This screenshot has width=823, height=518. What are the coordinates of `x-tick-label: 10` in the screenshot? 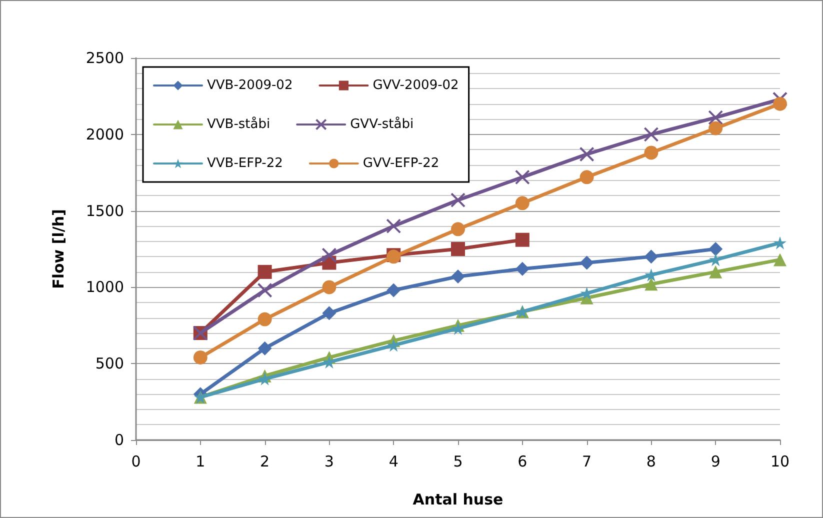 It's located at (780, 461).